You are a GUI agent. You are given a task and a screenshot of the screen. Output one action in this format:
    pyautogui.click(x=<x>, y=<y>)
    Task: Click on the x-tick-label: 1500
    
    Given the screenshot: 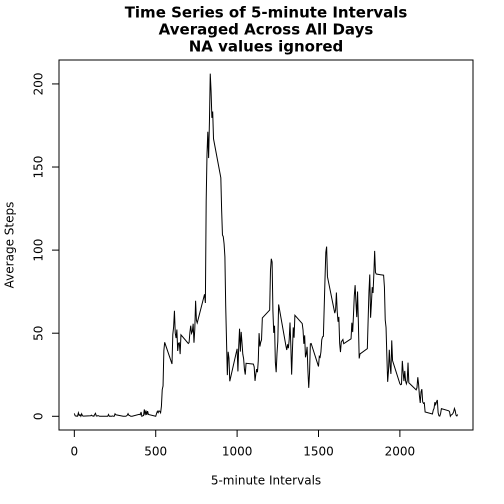 What is the action you would take?
    pyautogui.click(x=318, y=452)
    